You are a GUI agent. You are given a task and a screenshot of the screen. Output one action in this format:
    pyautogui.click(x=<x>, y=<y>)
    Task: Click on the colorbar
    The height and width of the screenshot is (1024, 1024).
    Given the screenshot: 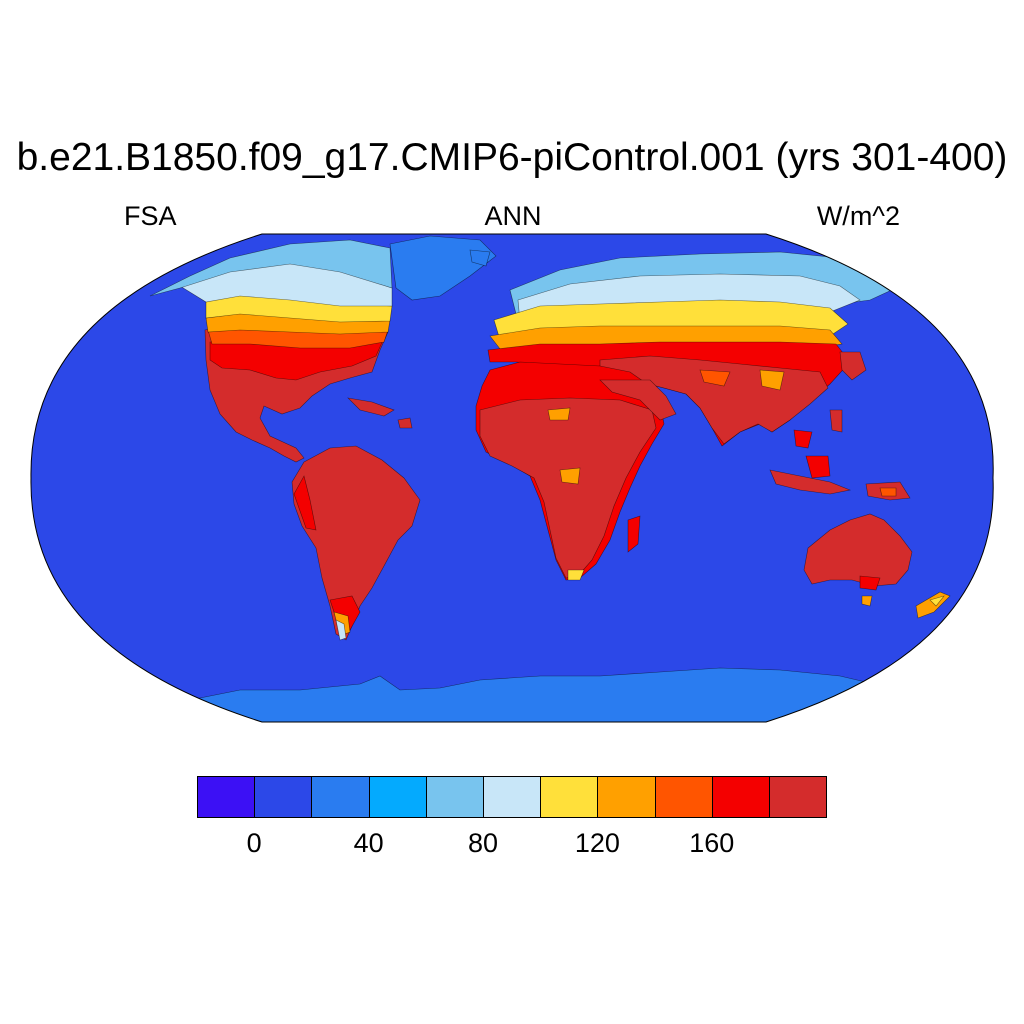 What is the action you would take?
    pyautogui.click(x=512, y=797)
    